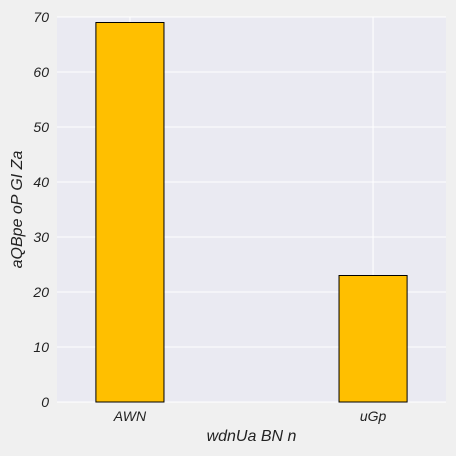 The height and width of the screenshot is (456, 456). What do you see at coordinates (373, 416) in the screenshot?
I see `x-tick-label: uGp` at bounding box center [373, 416].